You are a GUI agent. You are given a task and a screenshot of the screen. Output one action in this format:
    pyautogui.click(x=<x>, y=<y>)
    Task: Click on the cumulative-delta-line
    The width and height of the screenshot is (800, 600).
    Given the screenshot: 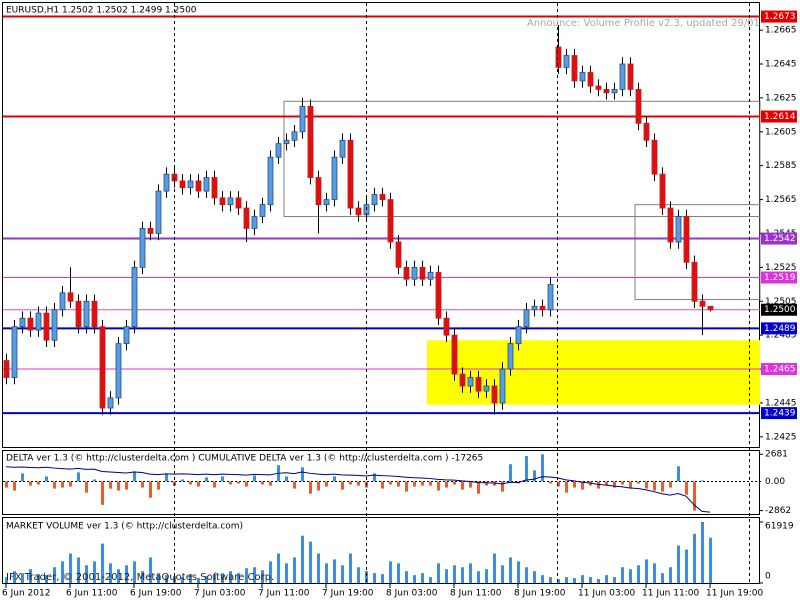 What is the action you would take?
    pyautogui.click(x=358, y=489)
    